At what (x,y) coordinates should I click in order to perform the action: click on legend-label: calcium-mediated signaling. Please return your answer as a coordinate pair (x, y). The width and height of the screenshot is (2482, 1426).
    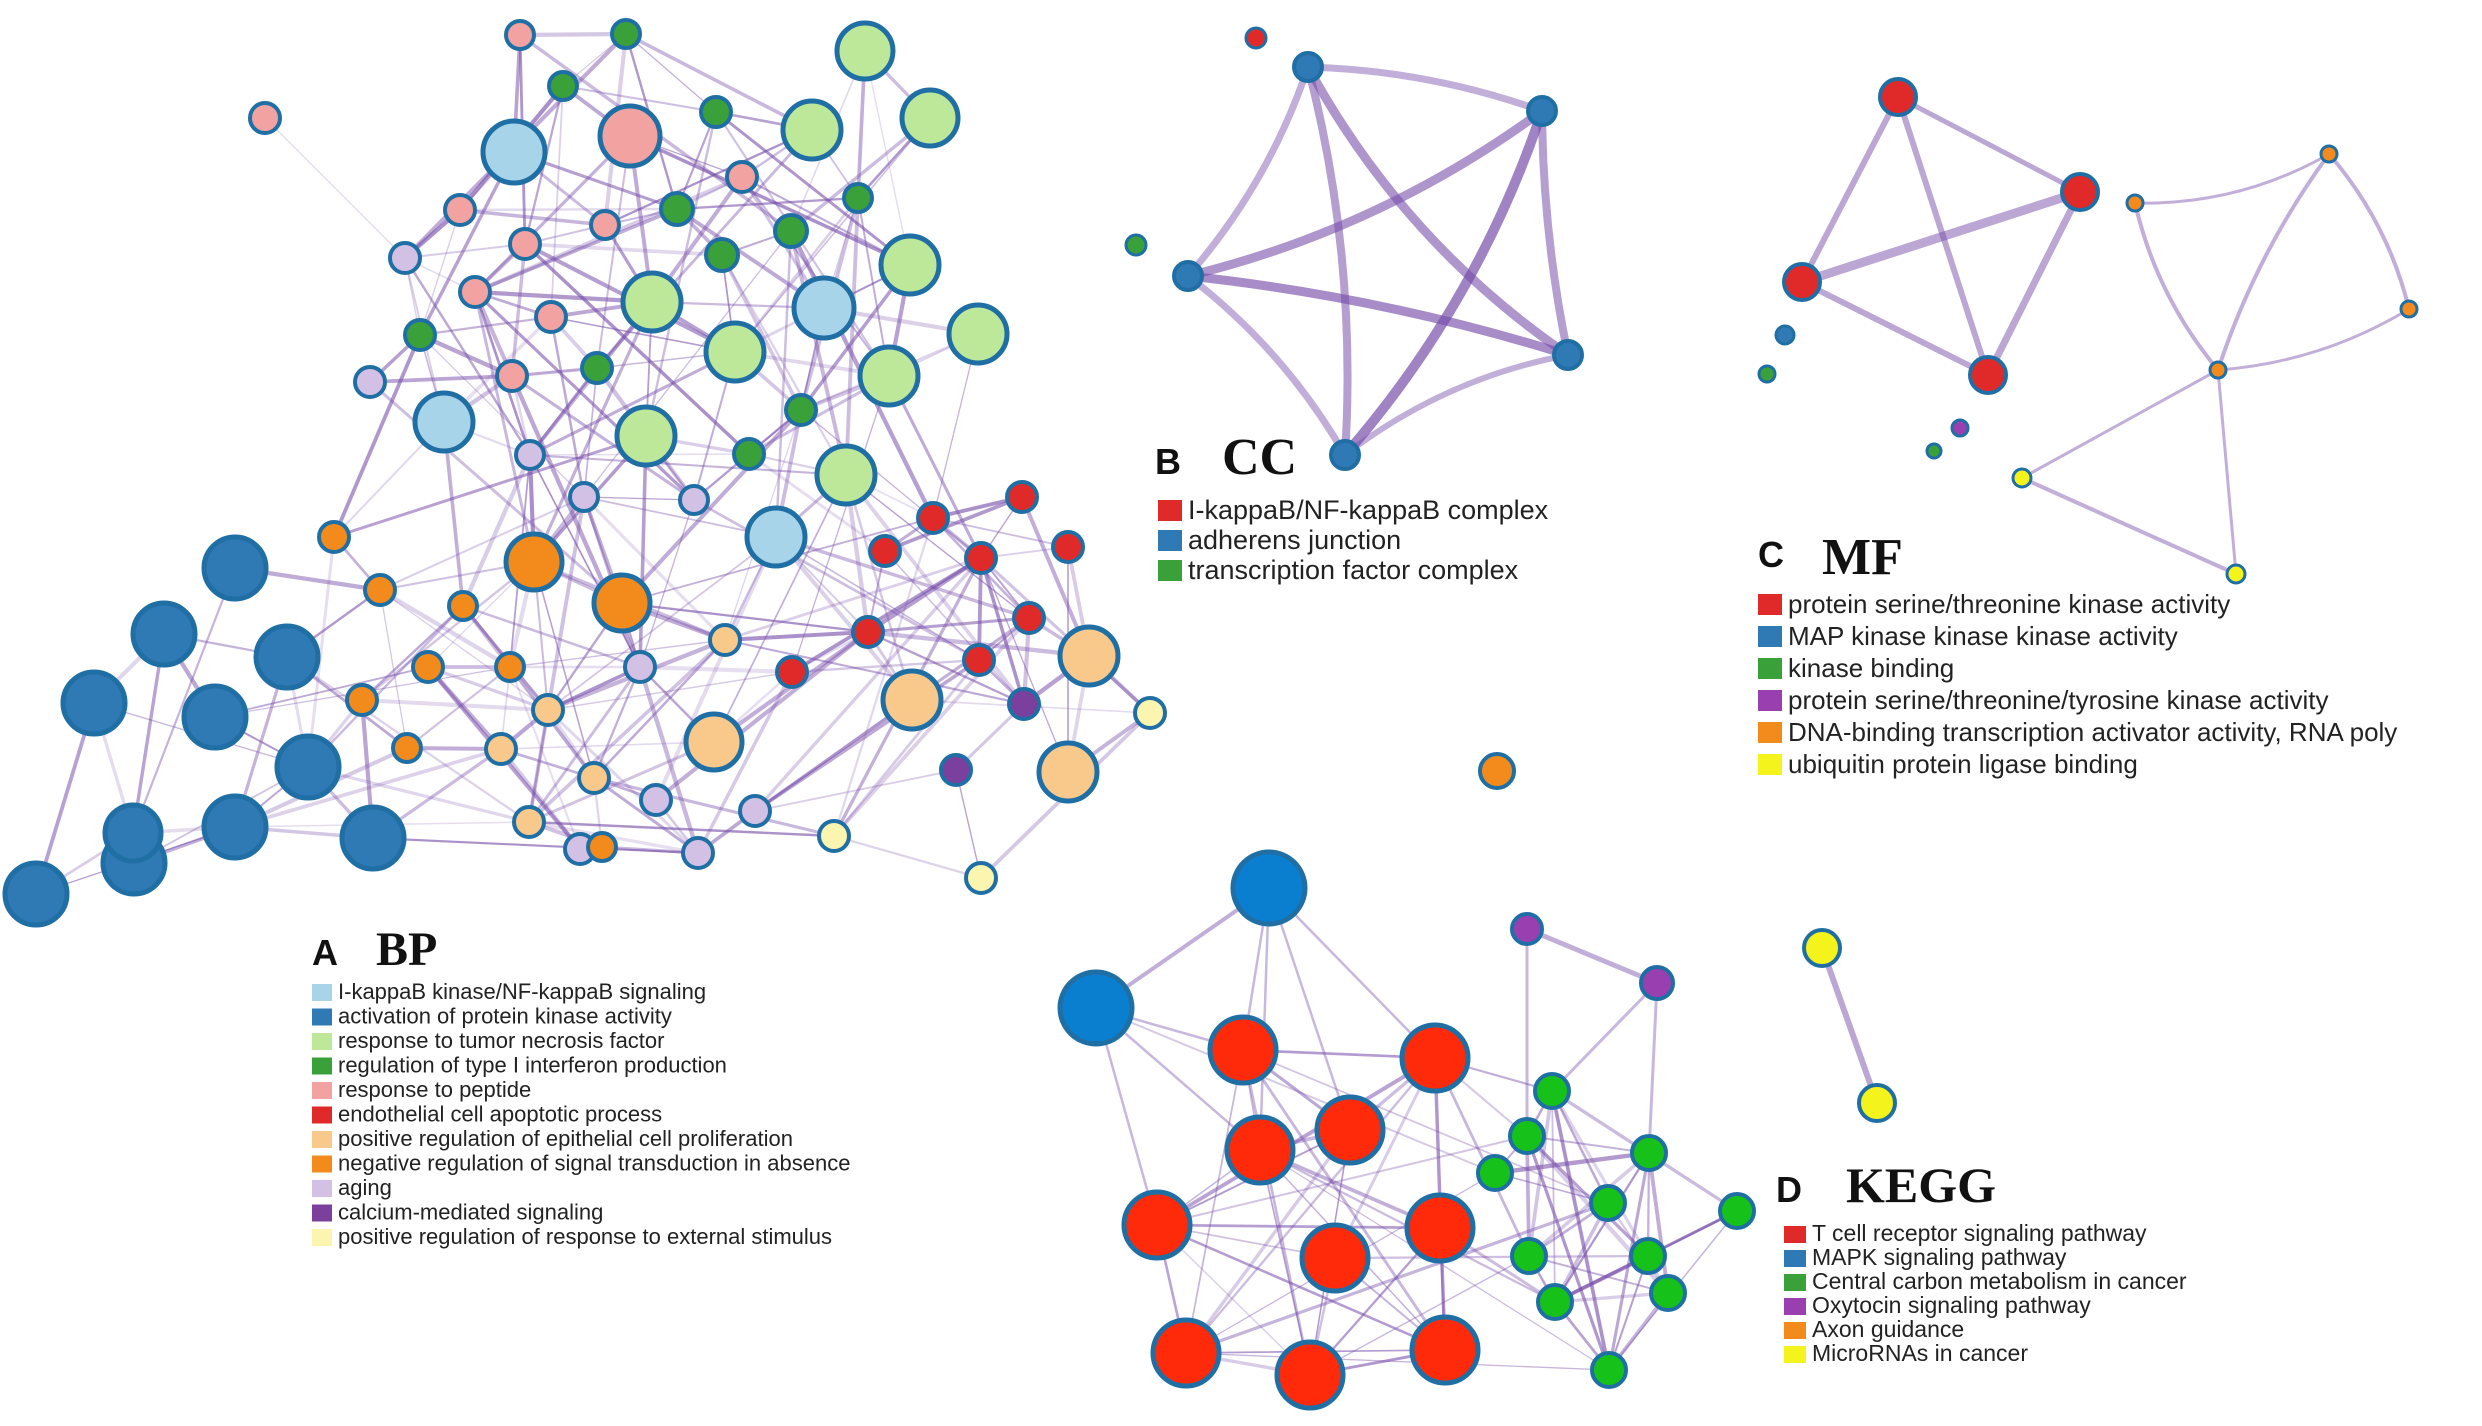
    Looking at the image, I should click on (470, 1212).